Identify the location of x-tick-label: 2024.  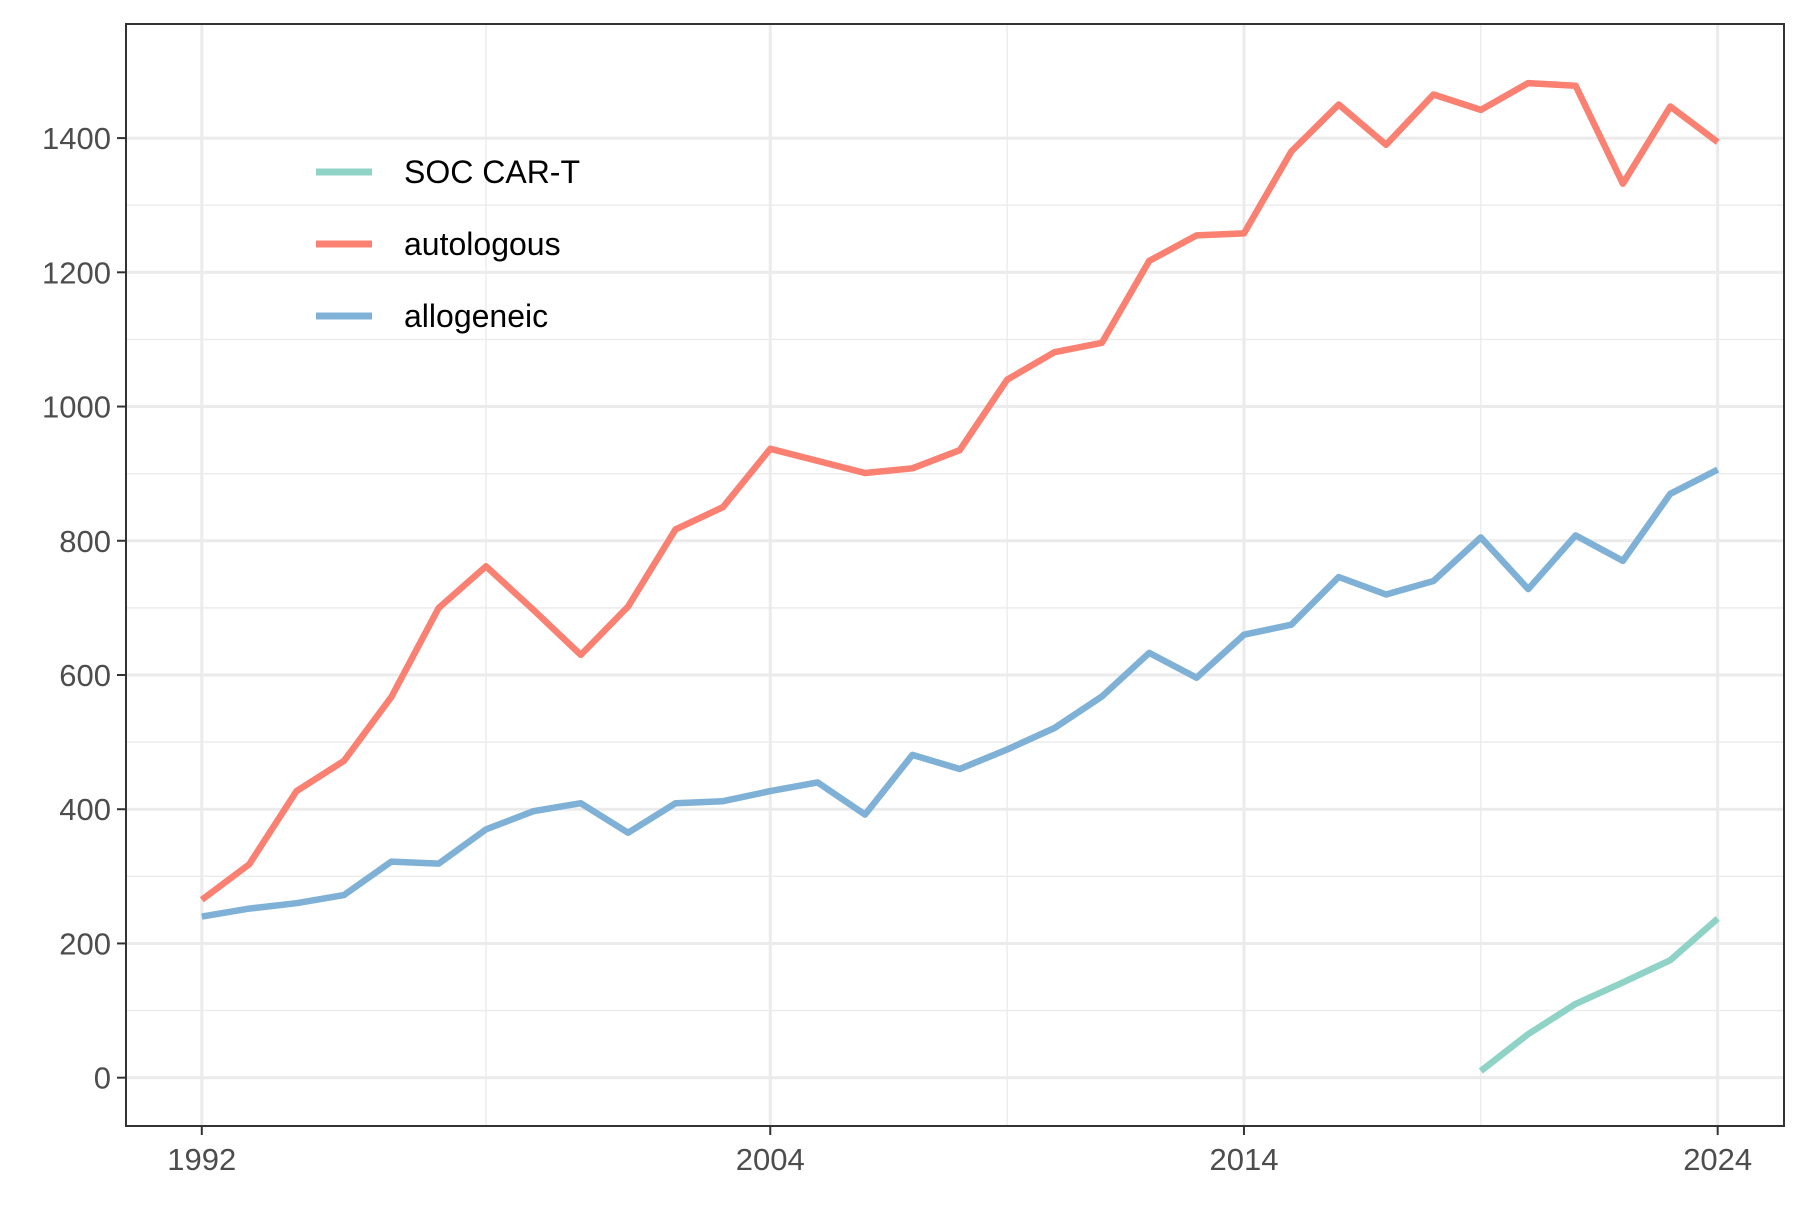
(1717, 1159).